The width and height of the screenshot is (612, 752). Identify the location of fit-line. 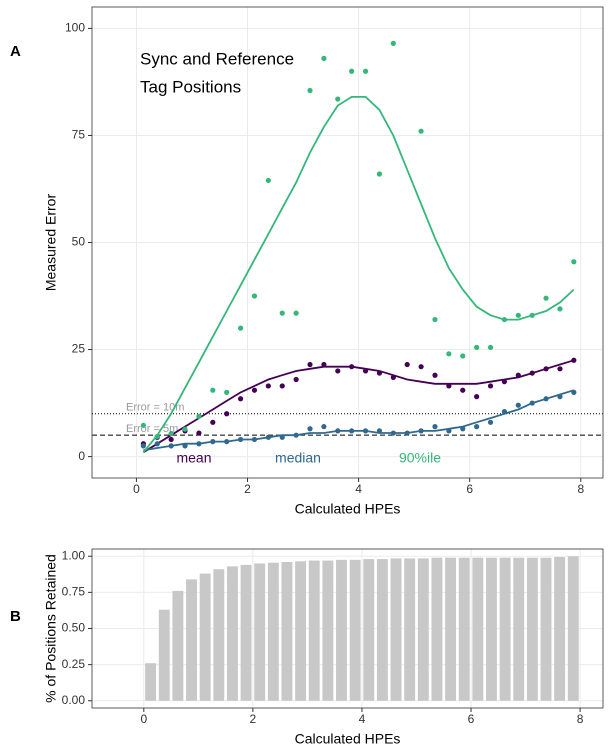
(358, 406).